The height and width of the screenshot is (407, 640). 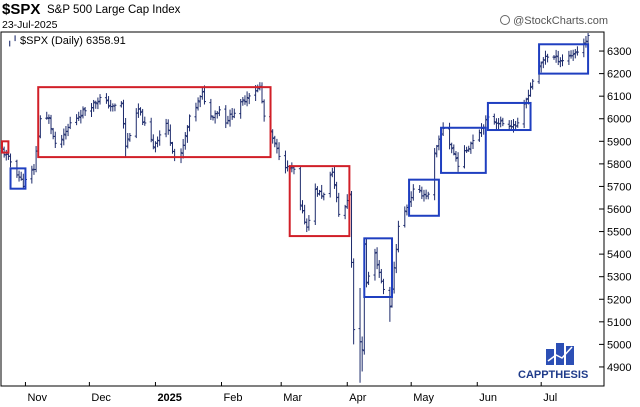 I want to click on x-tick-label: Jul, so click(x=550, y=398).